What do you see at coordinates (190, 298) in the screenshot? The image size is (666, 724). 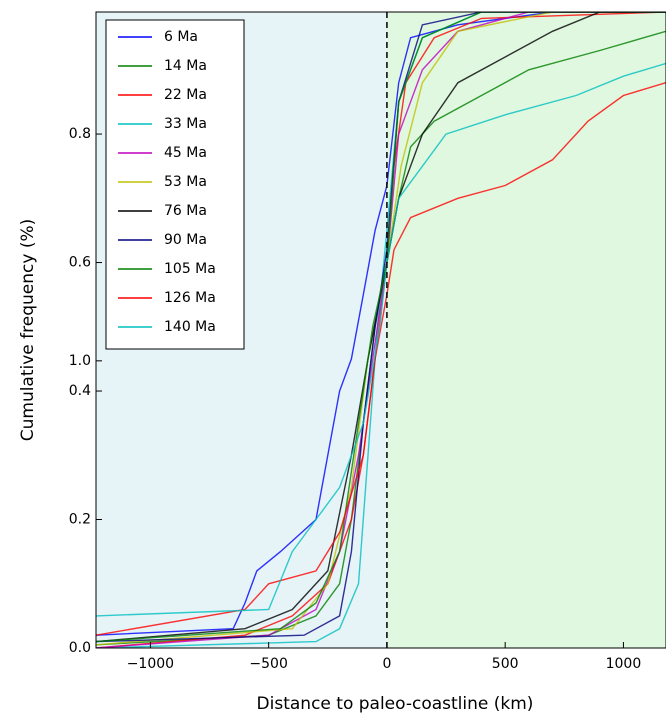 I see `legend-label: 126 Ma` at bounding box center [190, 298].